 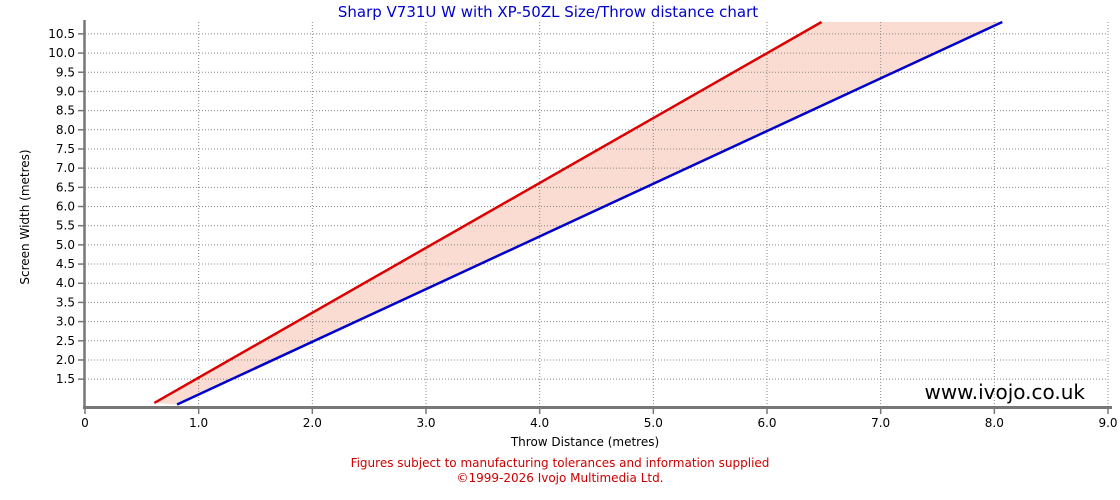 What do you see at coordinates (65, 302) in the screenshot?
I see `y-tick-label: 3.5` at bounding box center [65, 302].